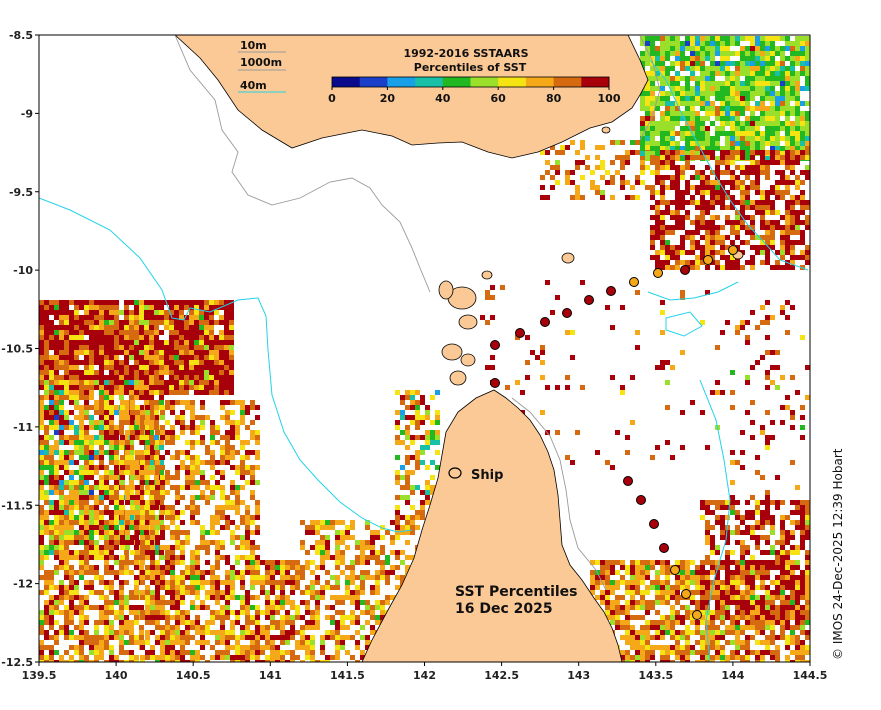 The width and height of the screenshot is (881, 710). What do you see at coordinates (578, 675) in the screenshot?
I see `x-tick-label: 143` at bounding box center [578, 675].